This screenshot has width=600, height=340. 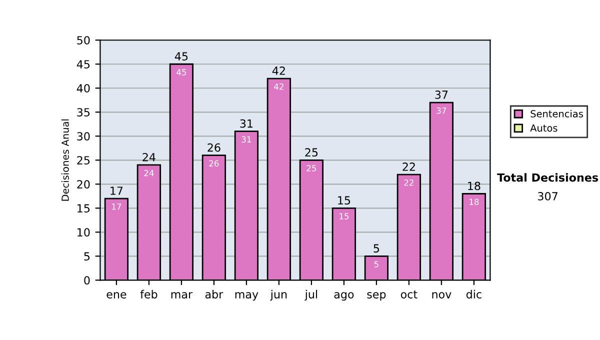 I want to click on data-label: 17, so click(x=117, y=207).